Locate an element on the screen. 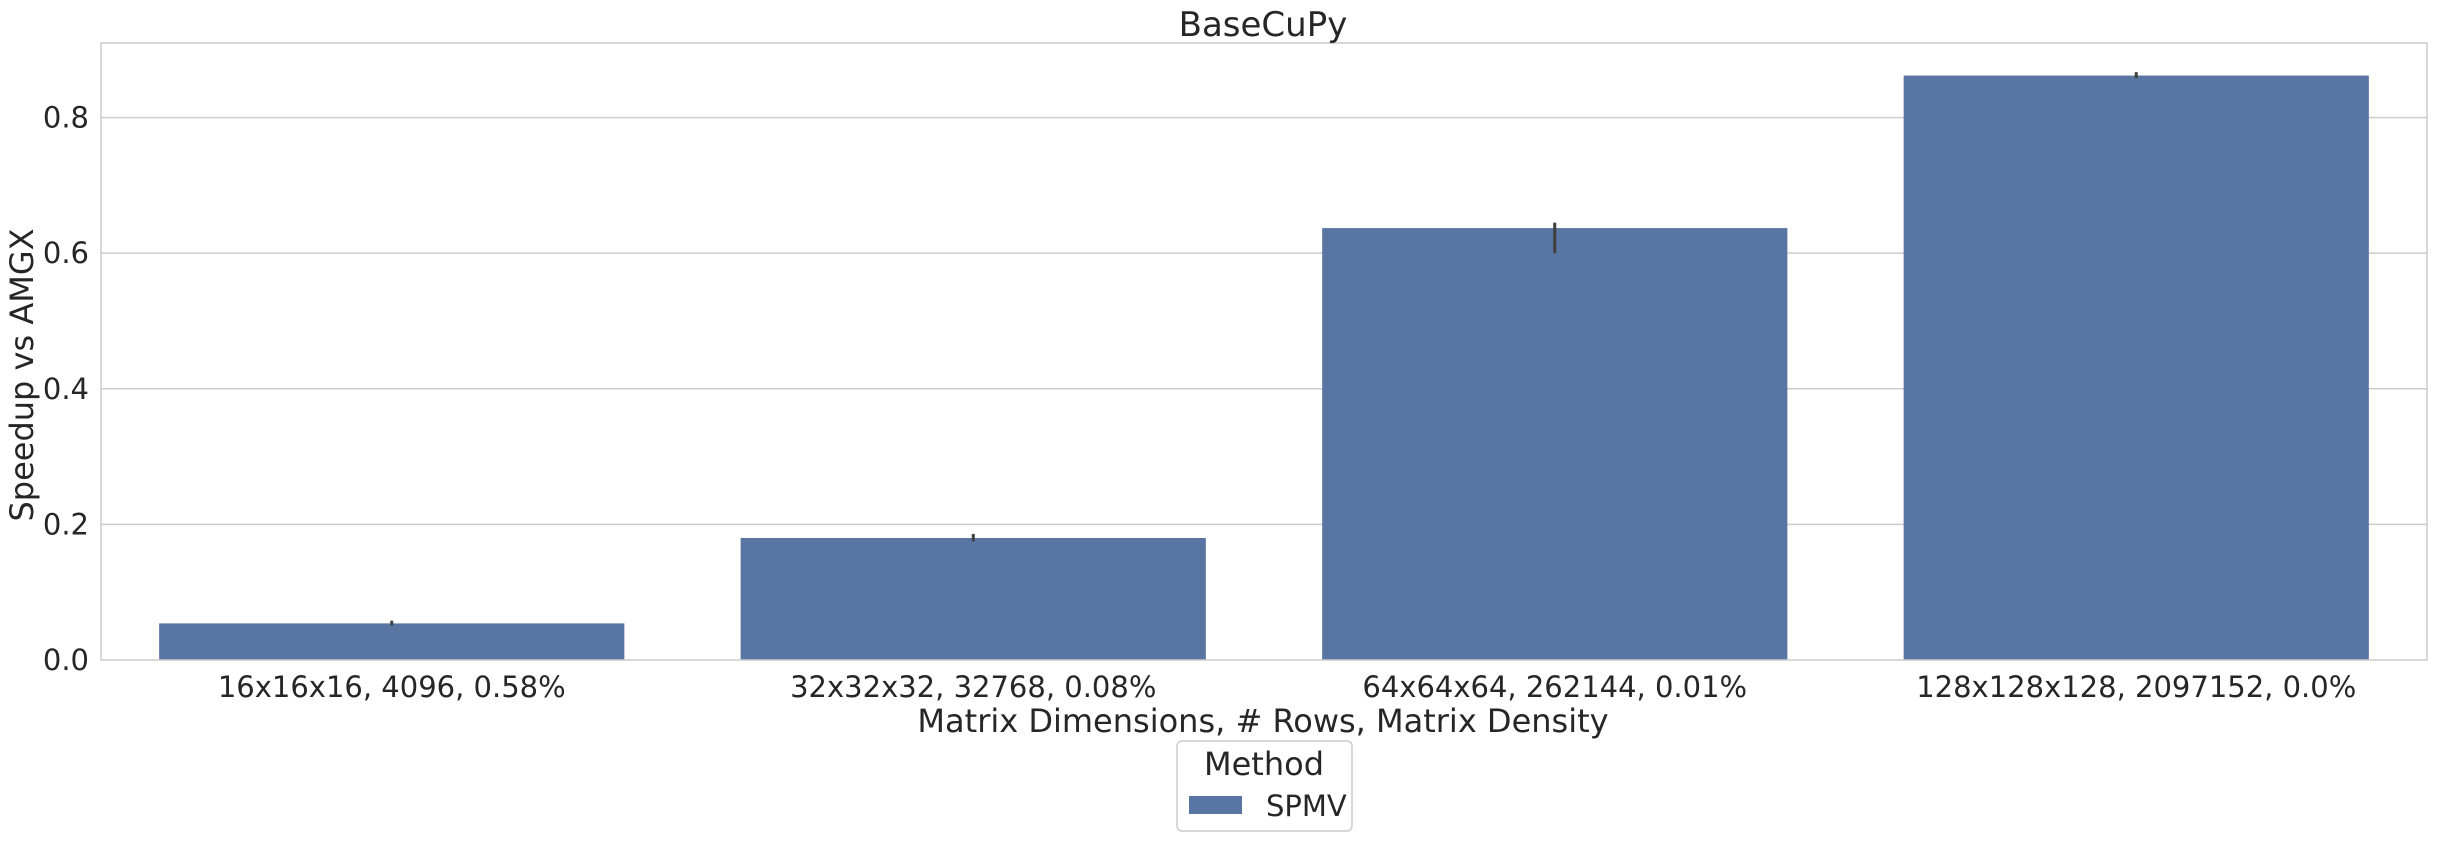  y-tick-labels: 0.0 0.2 0.4 0.6 0.8 is located at coordinates (66, 389).